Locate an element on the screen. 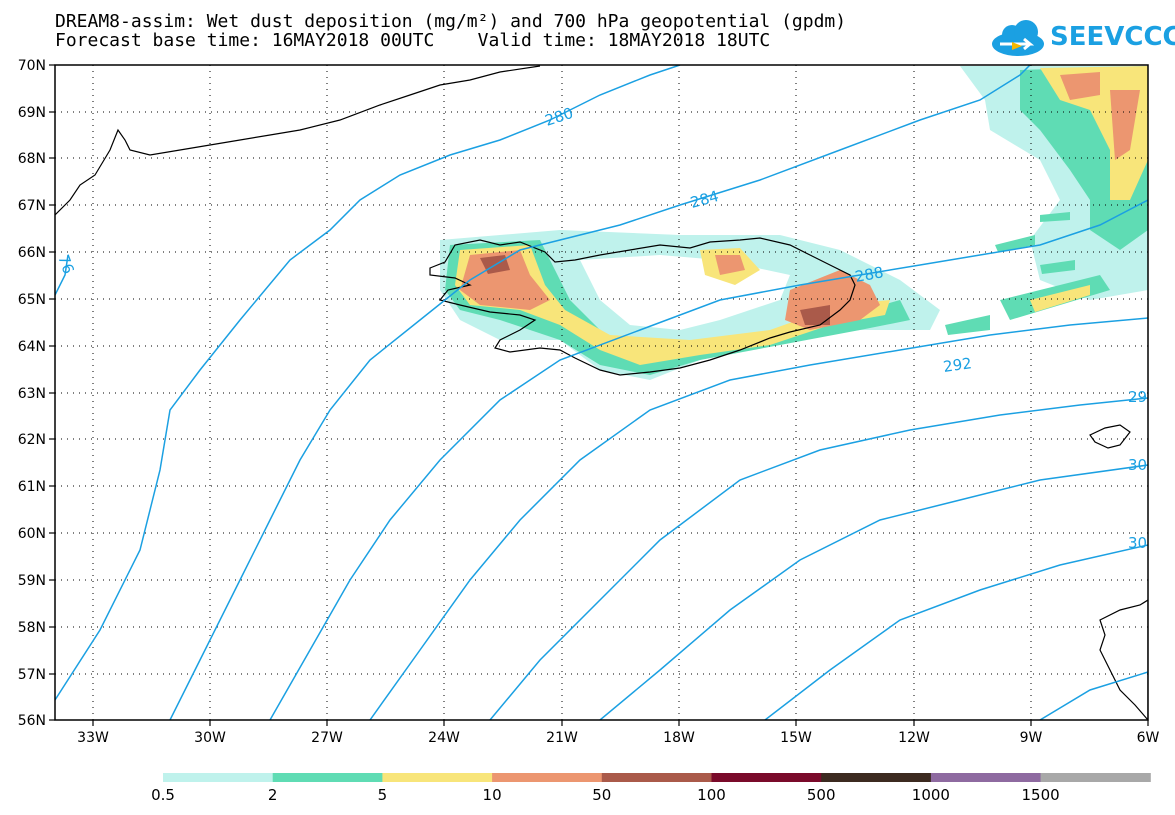 This screenshot has height=815, width=1175. legend-label: 500 is located at coordinates (821, 795).